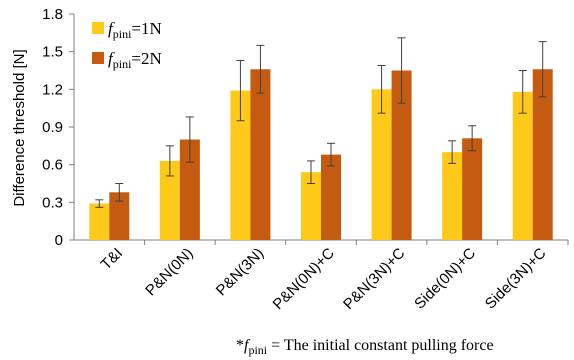 Image resolution: width=574 pixels, height=360 pixels. Describe the element at coordinates (52, 89) in the screenshot. I see `y-tick-label: 1.2` at that location.